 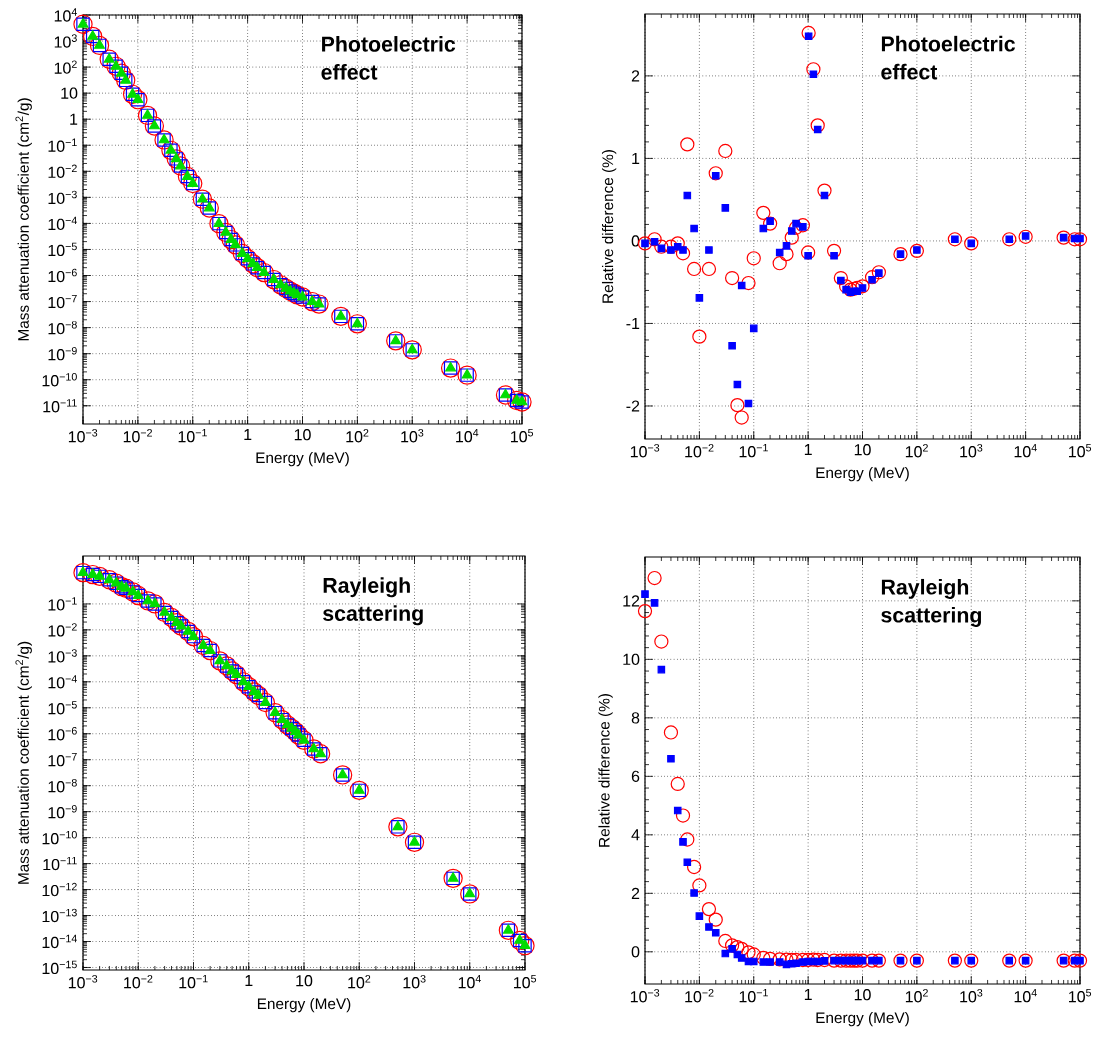 I want to click on y-tick-label: 10$^{2}$, so click(x=65, y=67).